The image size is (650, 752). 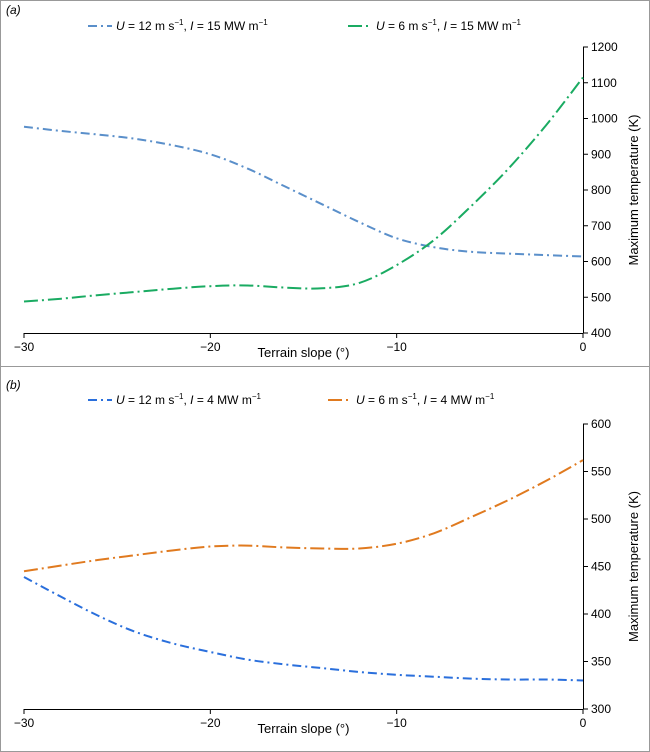 What do you see at coordinates (601, 662) in the screenshot?
I see `y-tick-label: 350` at bounding box center [601, 662].